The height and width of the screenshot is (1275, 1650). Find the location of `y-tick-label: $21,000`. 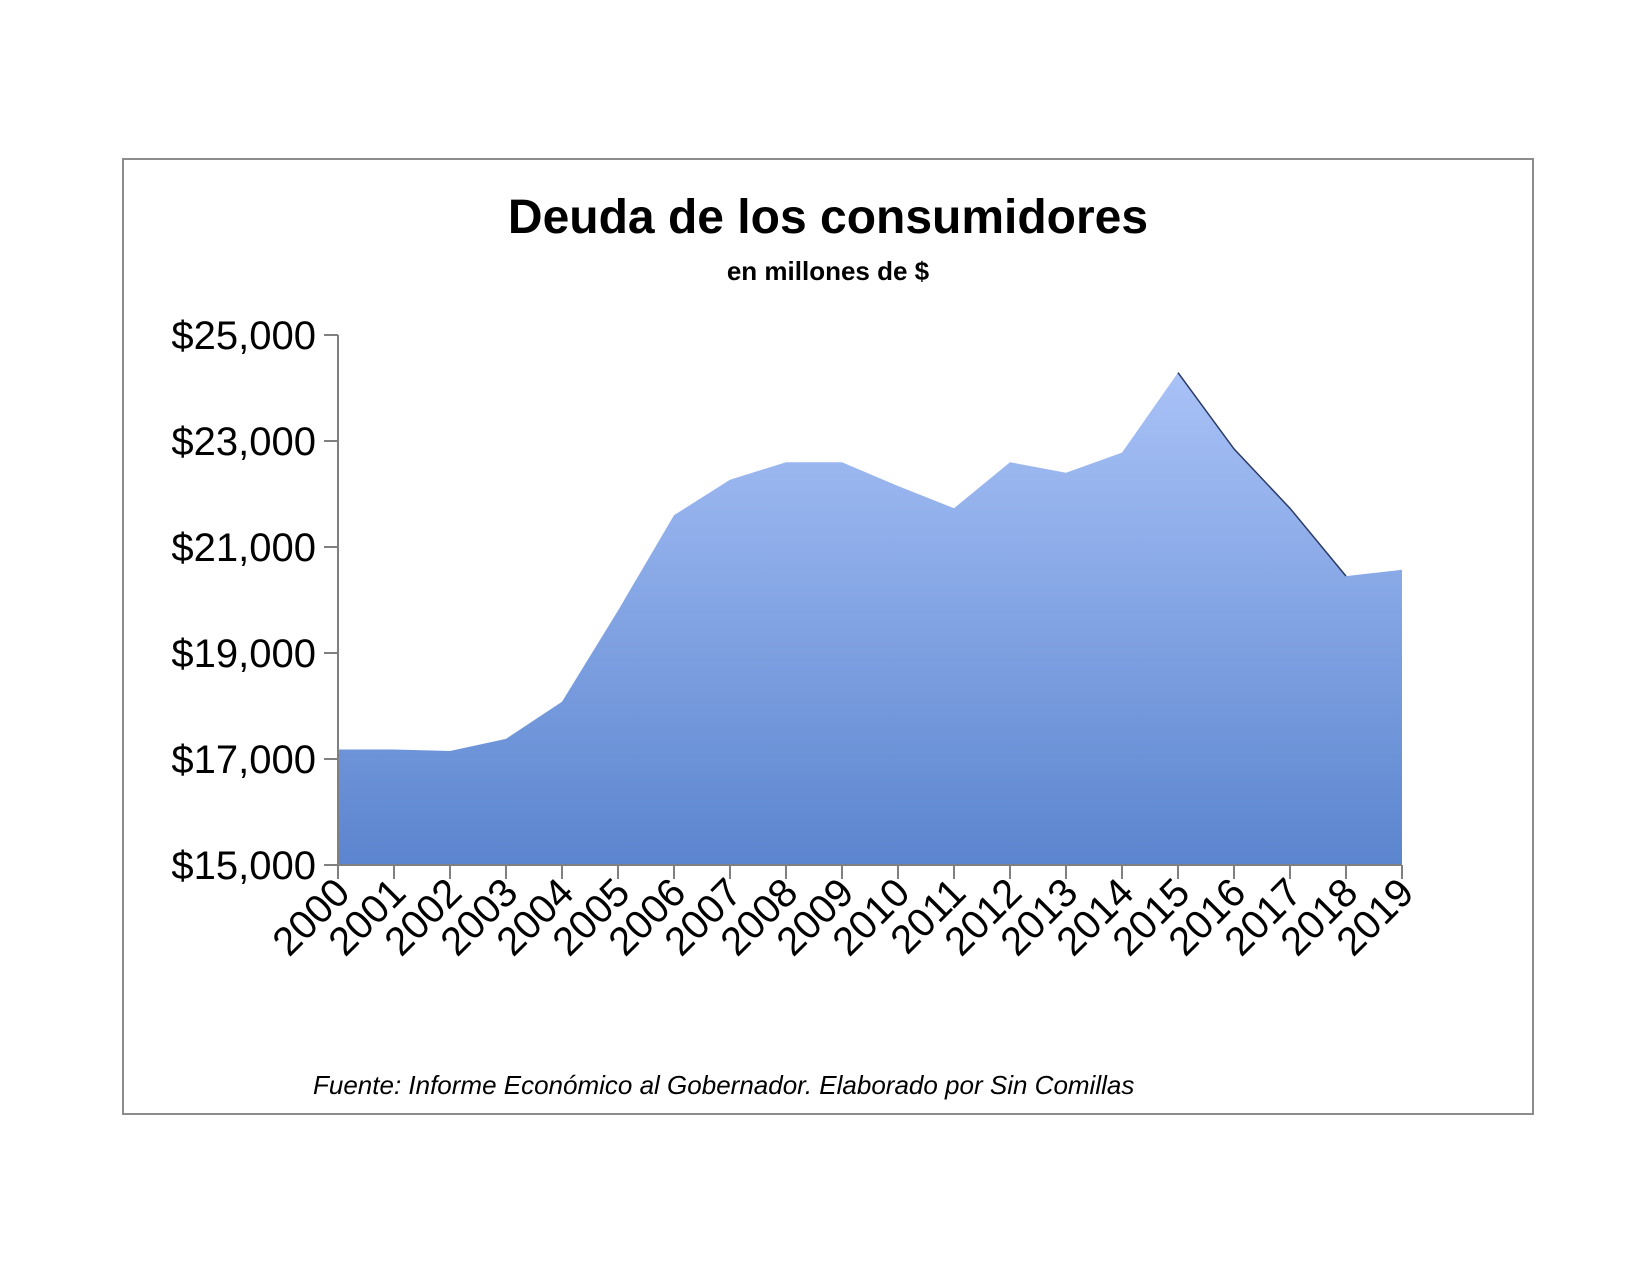

y-tick-label: $21,000 is located at coordinates (243, 548).